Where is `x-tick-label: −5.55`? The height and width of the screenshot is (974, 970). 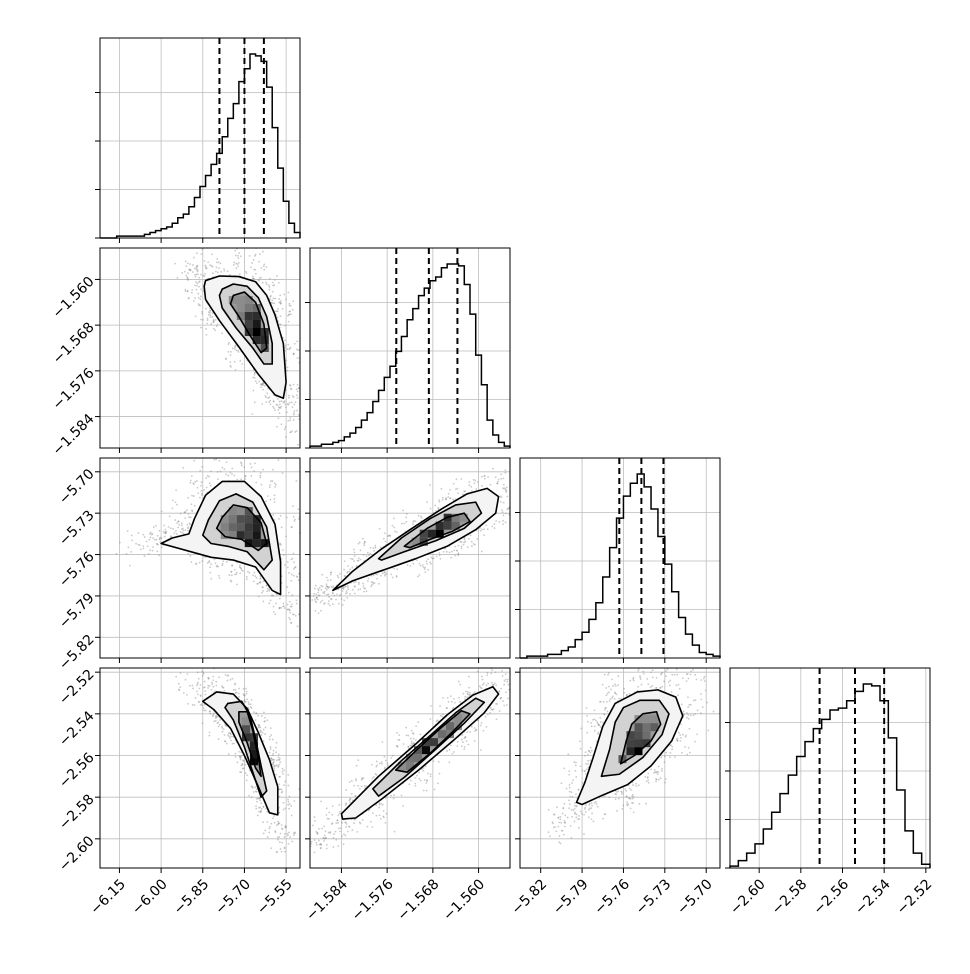 x-tick-label: −5.55 is located at coordinates (275, 897).